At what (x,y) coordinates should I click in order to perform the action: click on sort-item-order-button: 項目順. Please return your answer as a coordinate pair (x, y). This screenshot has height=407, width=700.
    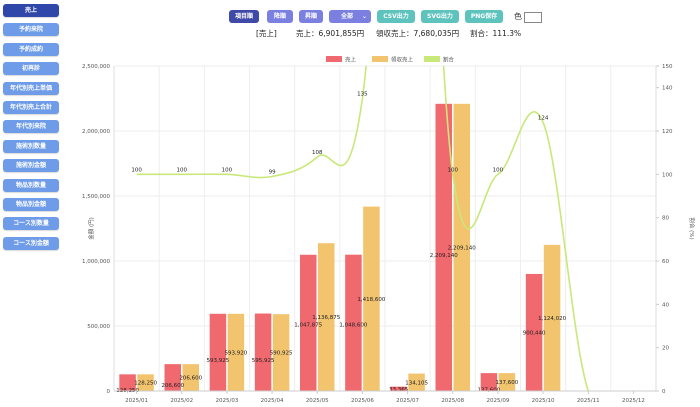
    Looking at the image, I should click on (244, 16).